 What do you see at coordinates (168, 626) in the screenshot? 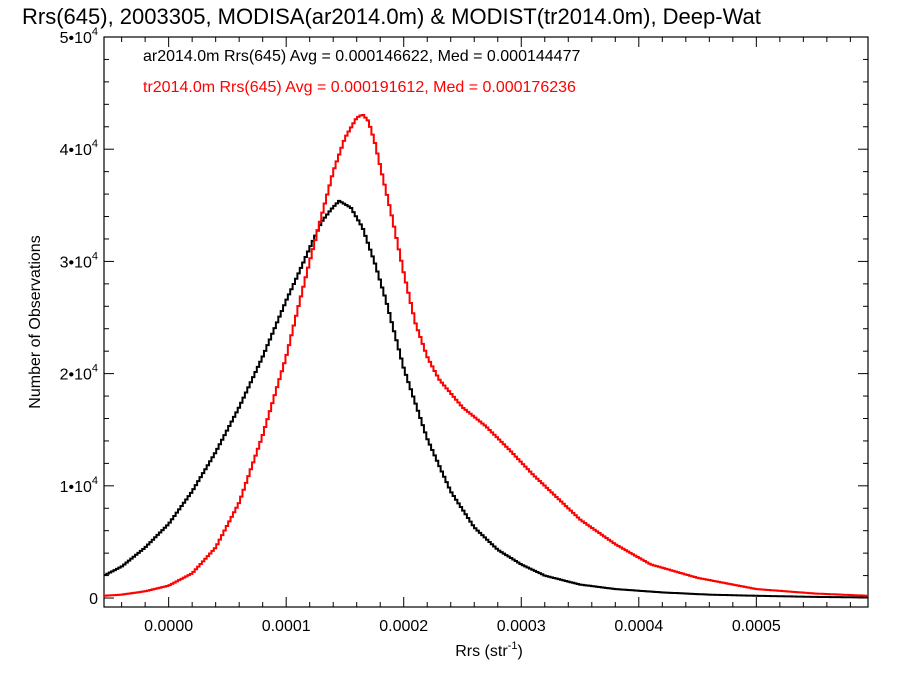
I see `x-tick-label: 0.0000` at bounding box center [168, 626].